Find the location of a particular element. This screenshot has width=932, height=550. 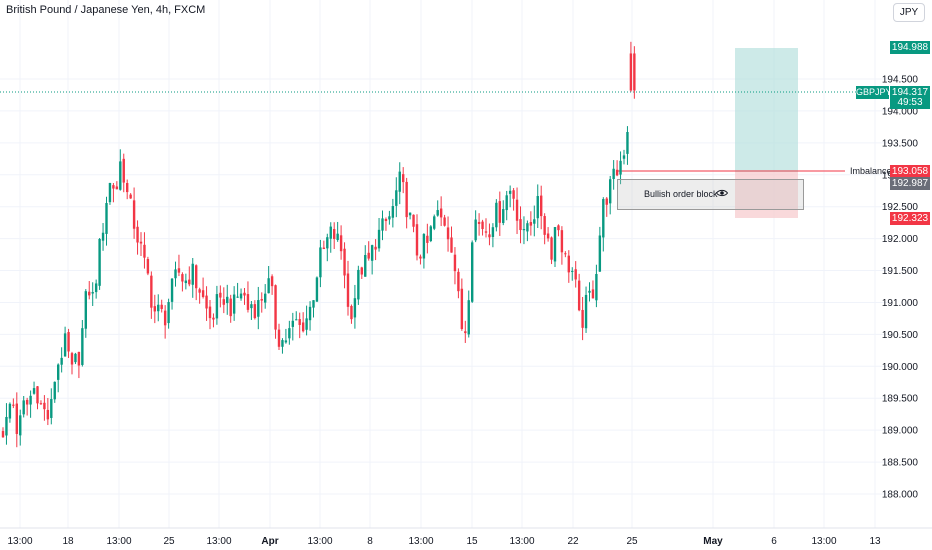

imbalance-label: Imbalance is located at coordinates (871, 171).